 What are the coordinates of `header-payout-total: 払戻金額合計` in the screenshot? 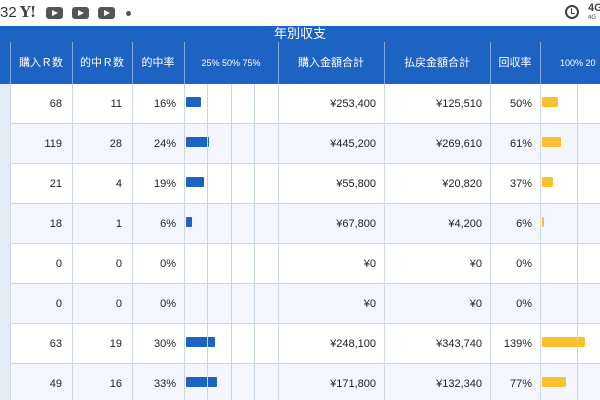 It's located at (437, 63).